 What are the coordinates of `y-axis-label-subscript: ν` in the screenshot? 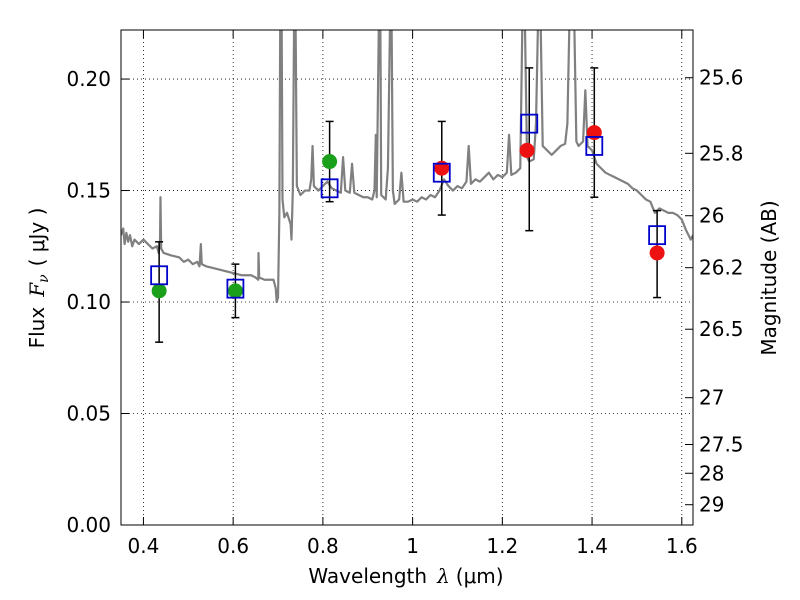 It's located at (44, 278).